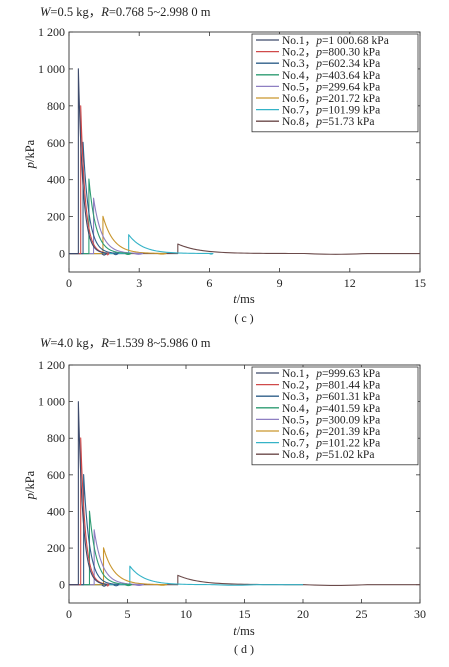  Describe the element at coordinates (362, 614) in the screenshot. I see `x-tick-label: 25` at that location.